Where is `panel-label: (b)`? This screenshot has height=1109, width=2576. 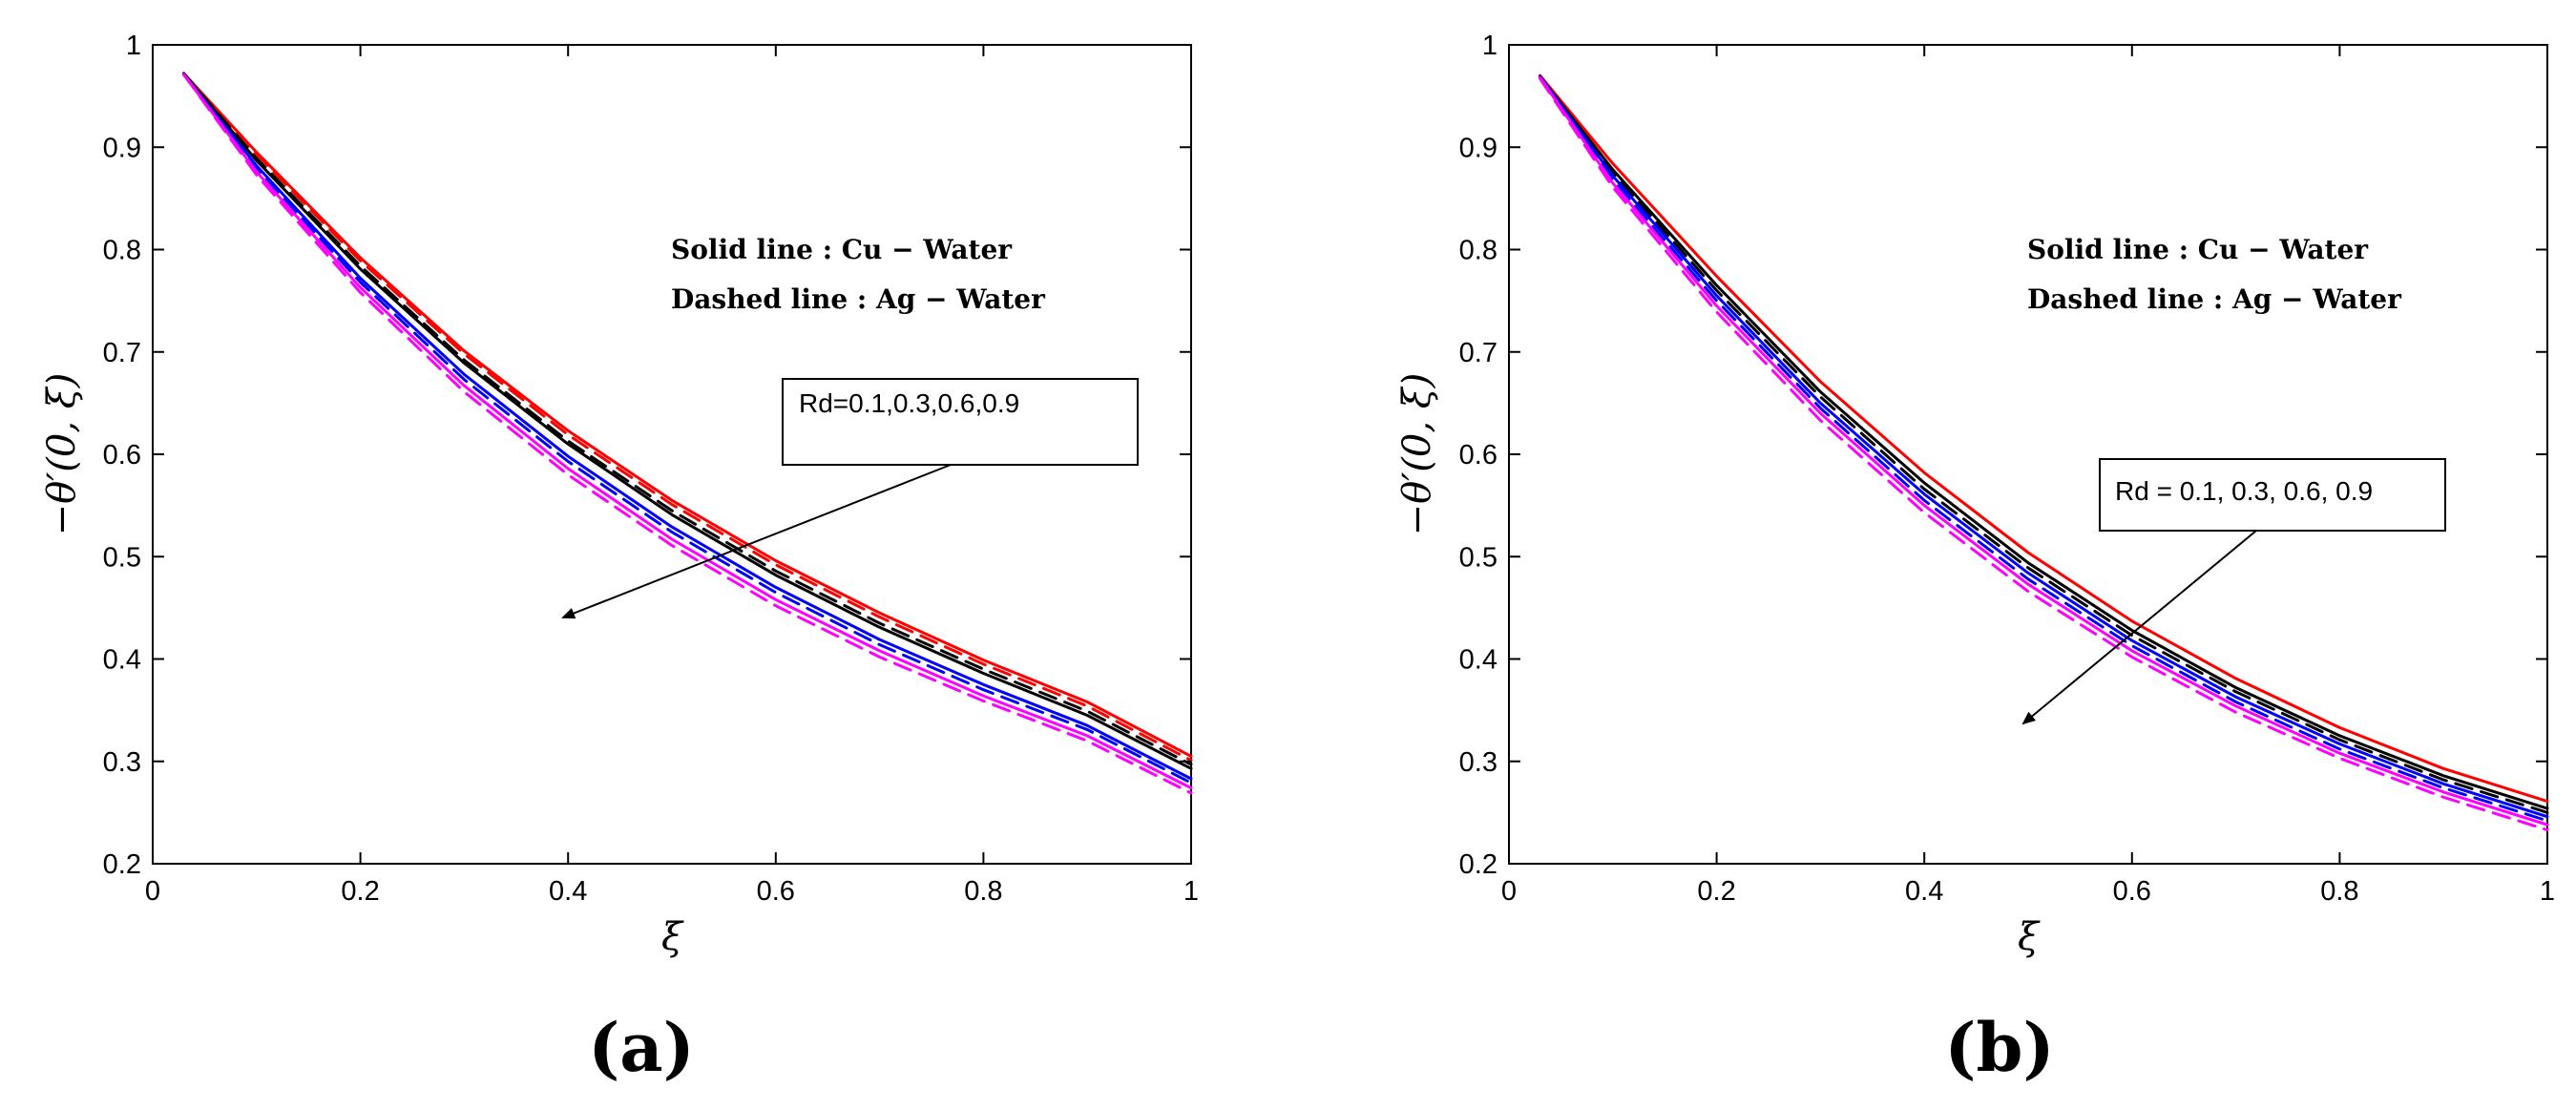
panel-label: (b) is located at coordinates (1999, 1047).